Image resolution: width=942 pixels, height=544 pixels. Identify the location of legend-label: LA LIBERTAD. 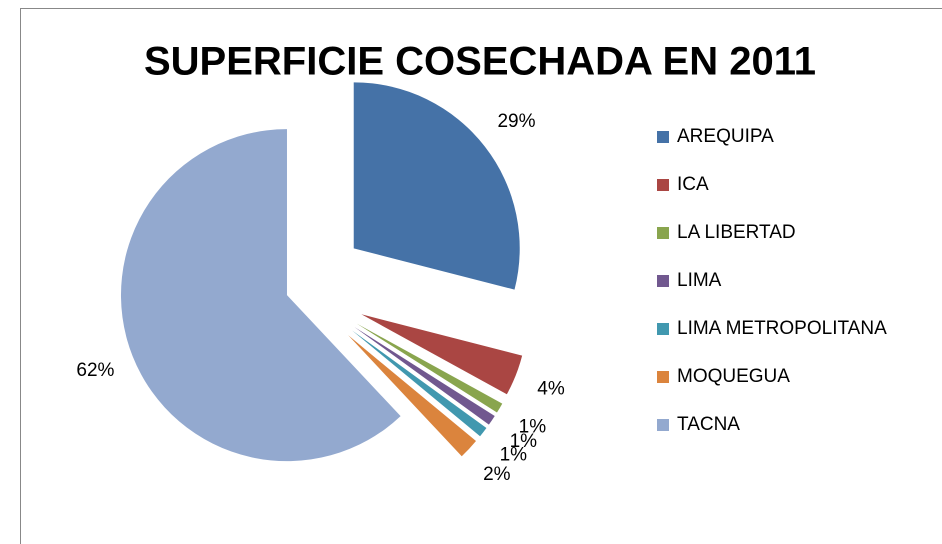
(736, 232).